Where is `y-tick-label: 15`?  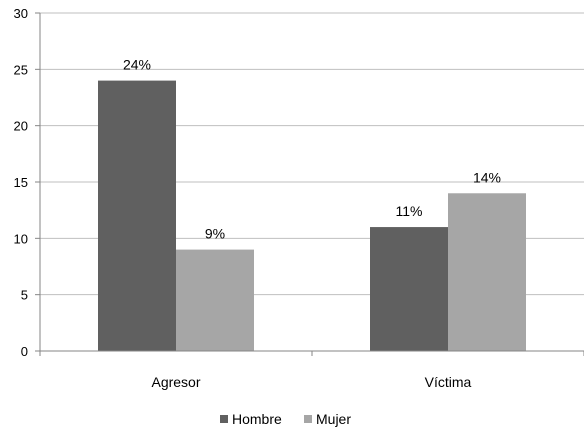 y-tick-label: 15 is located at coordinates (21, 182).